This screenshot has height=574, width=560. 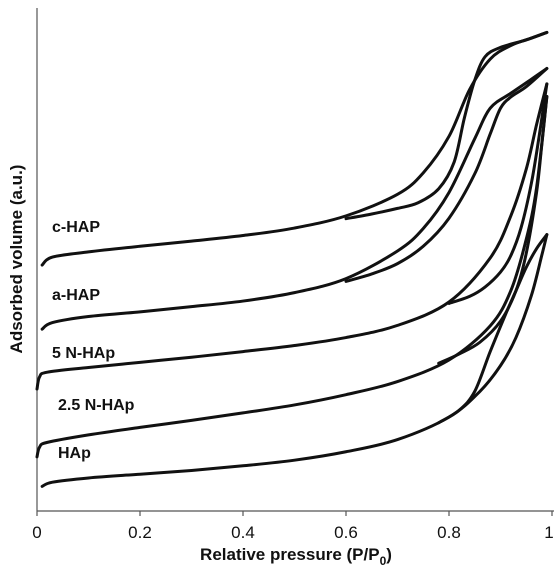 I want to click on series-label-hap: HAp, so click(x=74, y=453).